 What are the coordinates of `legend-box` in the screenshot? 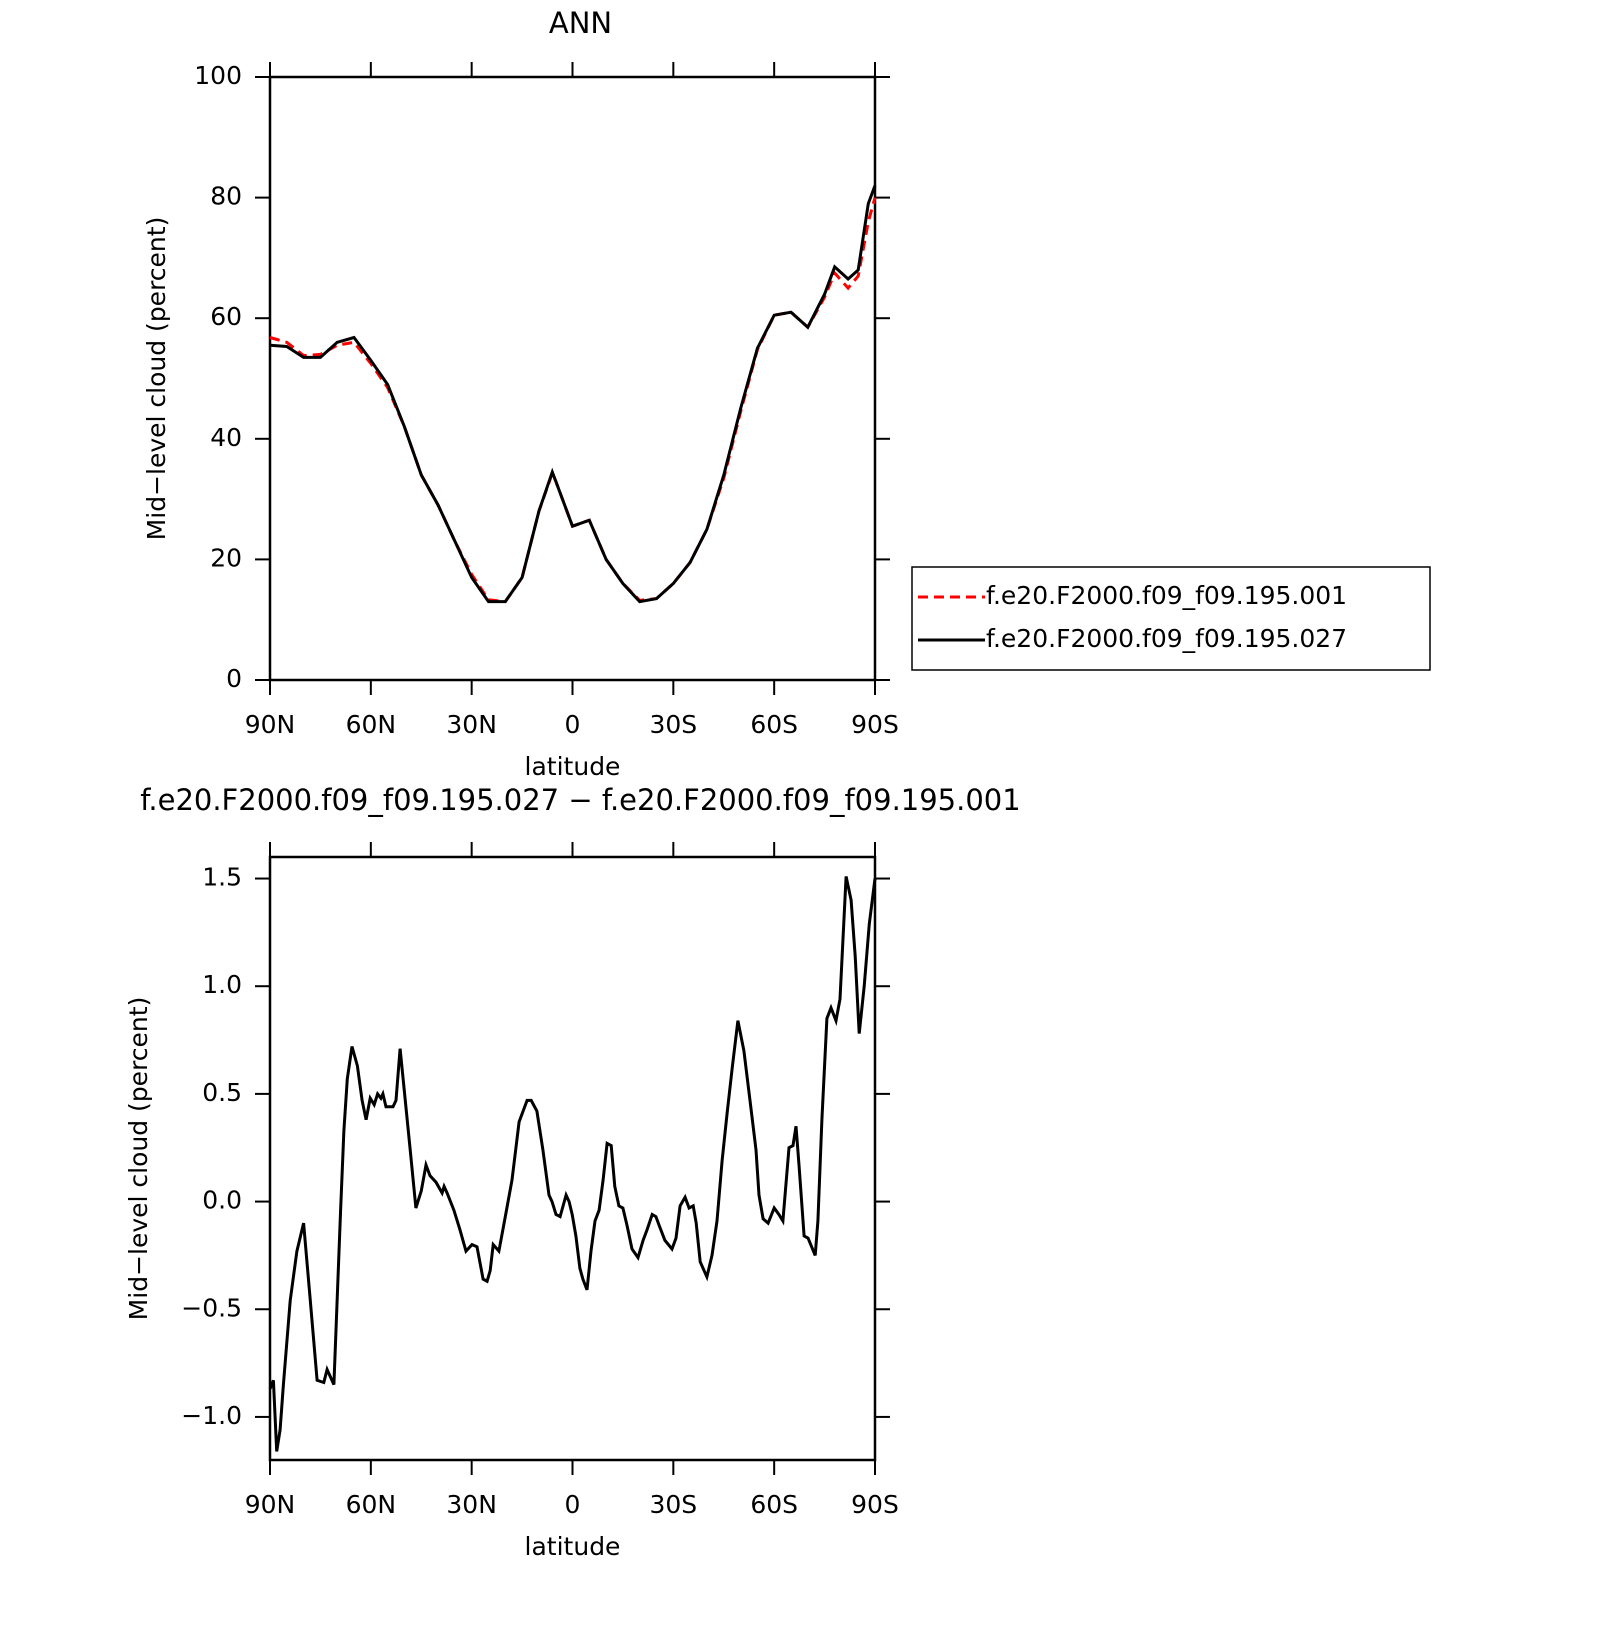 It's located at (1171, 618).